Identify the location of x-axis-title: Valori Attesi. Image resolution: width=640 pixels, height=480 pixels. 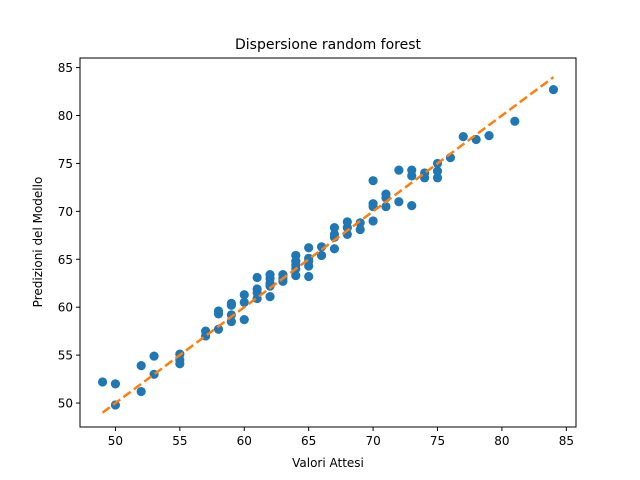
(328, 463).